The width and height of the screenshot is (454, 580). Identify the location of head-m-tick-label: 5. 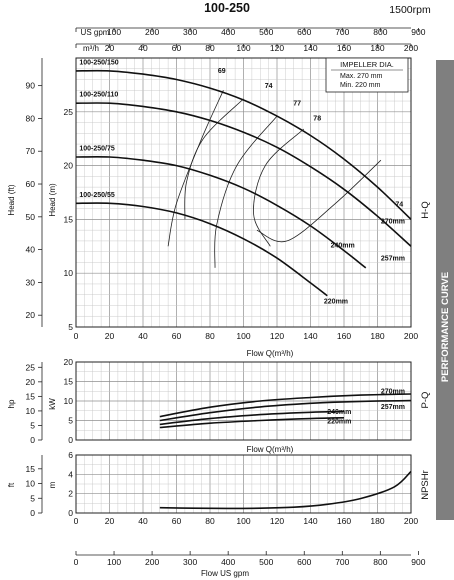
(70, 327).